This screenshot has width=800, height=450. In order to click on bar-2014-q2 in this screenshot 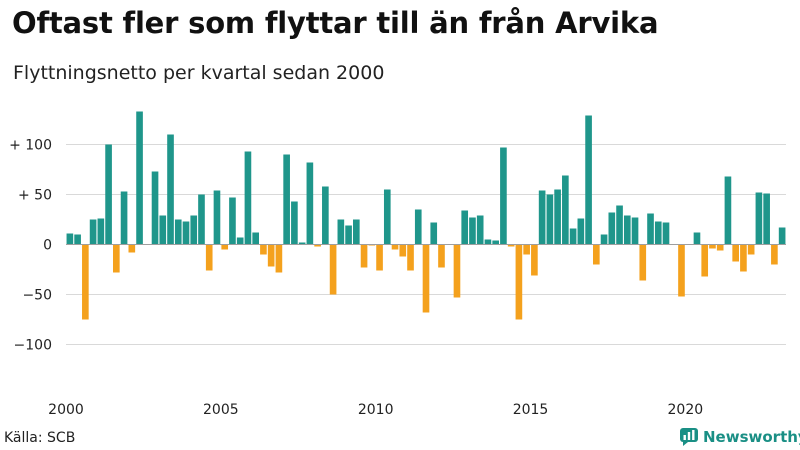, I will do `click(511, 245)`.